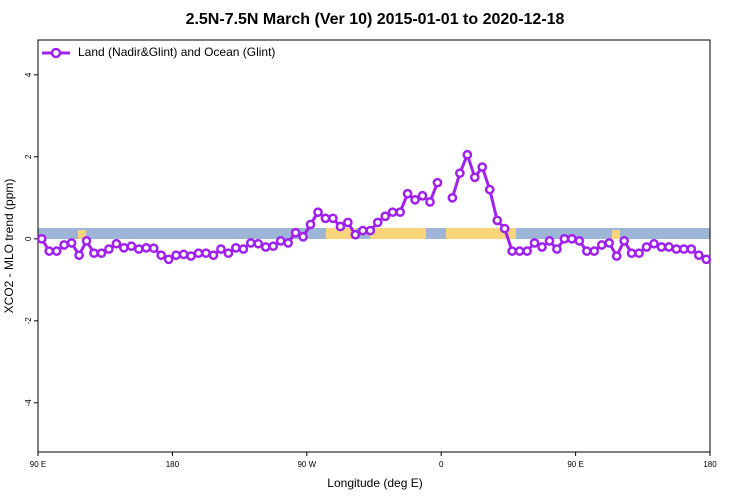  I want to click on y-axis-label: XCO2 - MLO trend (ppm), so click(9, 246).